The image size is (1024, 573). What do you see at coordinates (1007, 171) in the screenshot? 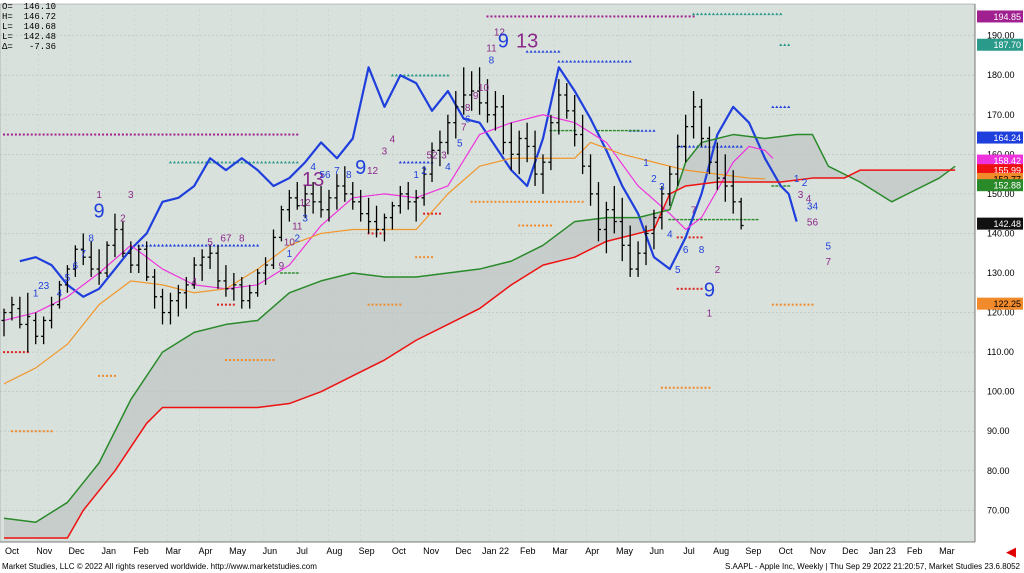
I see `price-tag-label: 155.99` at bounding box center [1007, 171].